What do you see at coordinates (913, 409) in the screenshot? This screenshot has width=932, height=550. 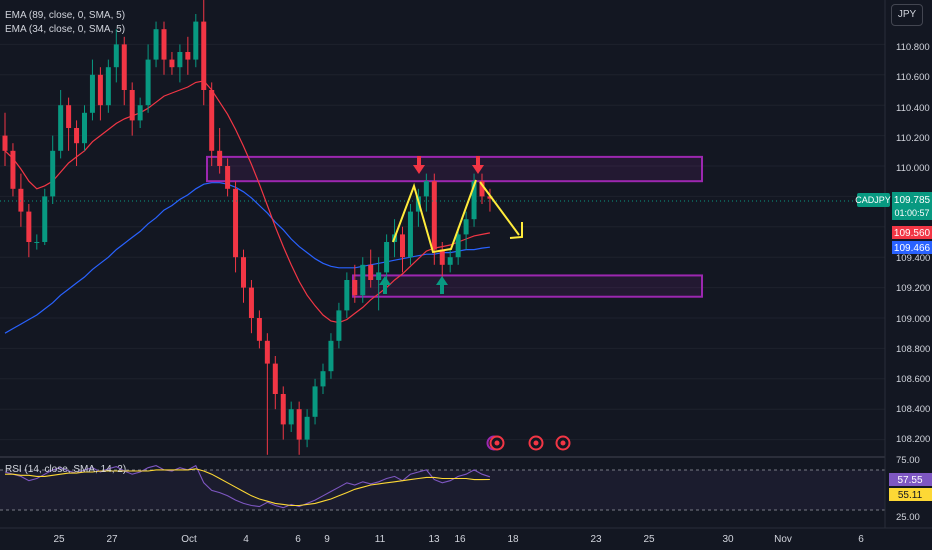 I see `price-tick-label: 108.400` at bounding box center [913, 409].